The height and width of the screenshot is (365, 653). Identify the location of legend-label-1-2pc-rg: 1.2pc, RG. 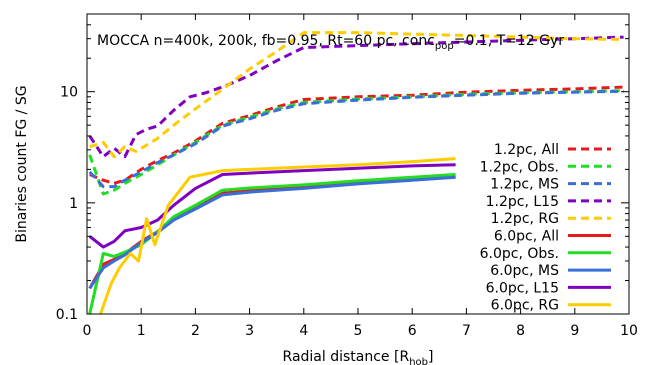
(525, 219).